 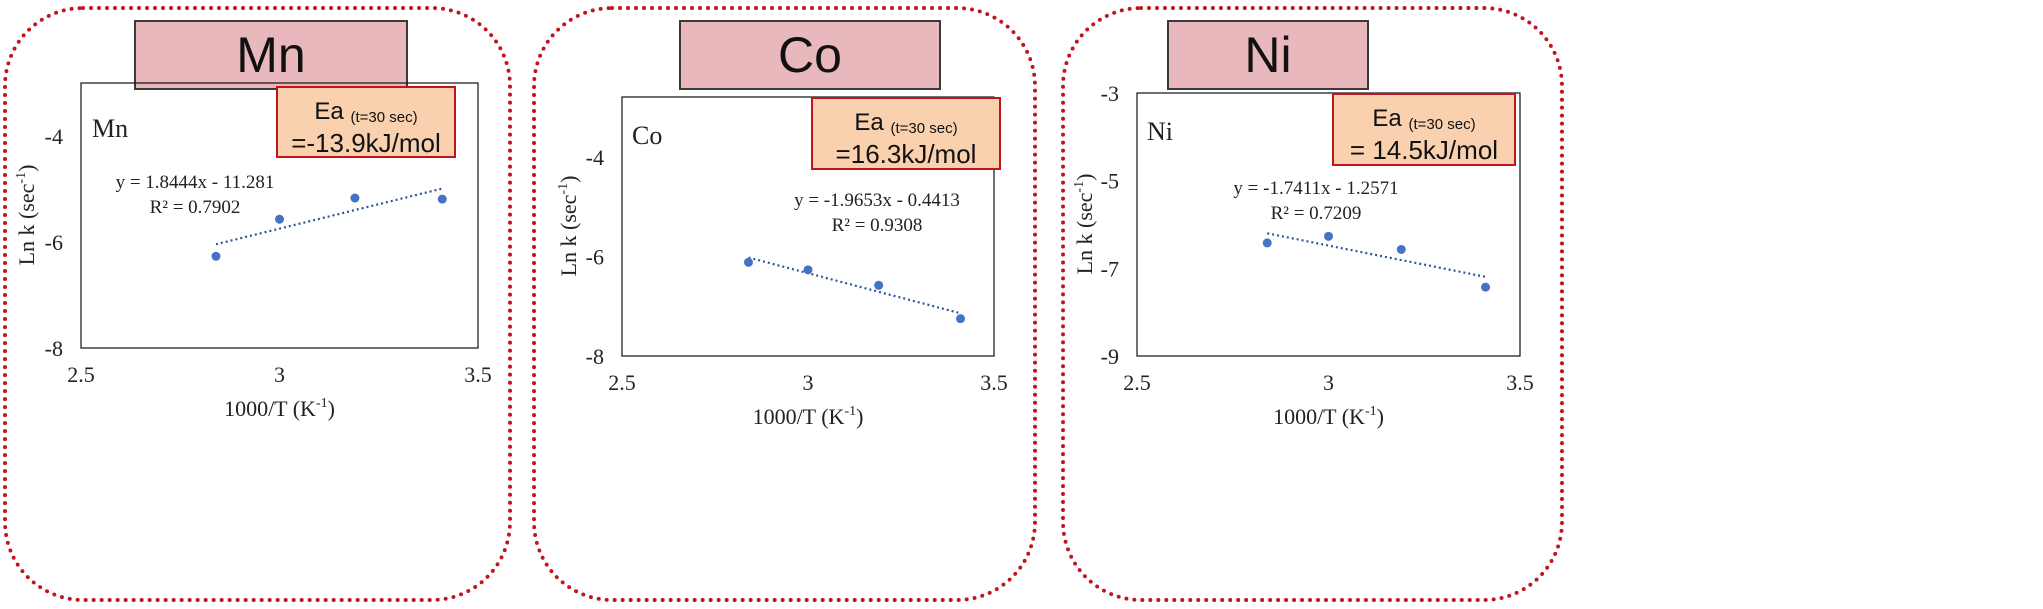 I want to click on series-label: Co, so click(x=647, y=135).